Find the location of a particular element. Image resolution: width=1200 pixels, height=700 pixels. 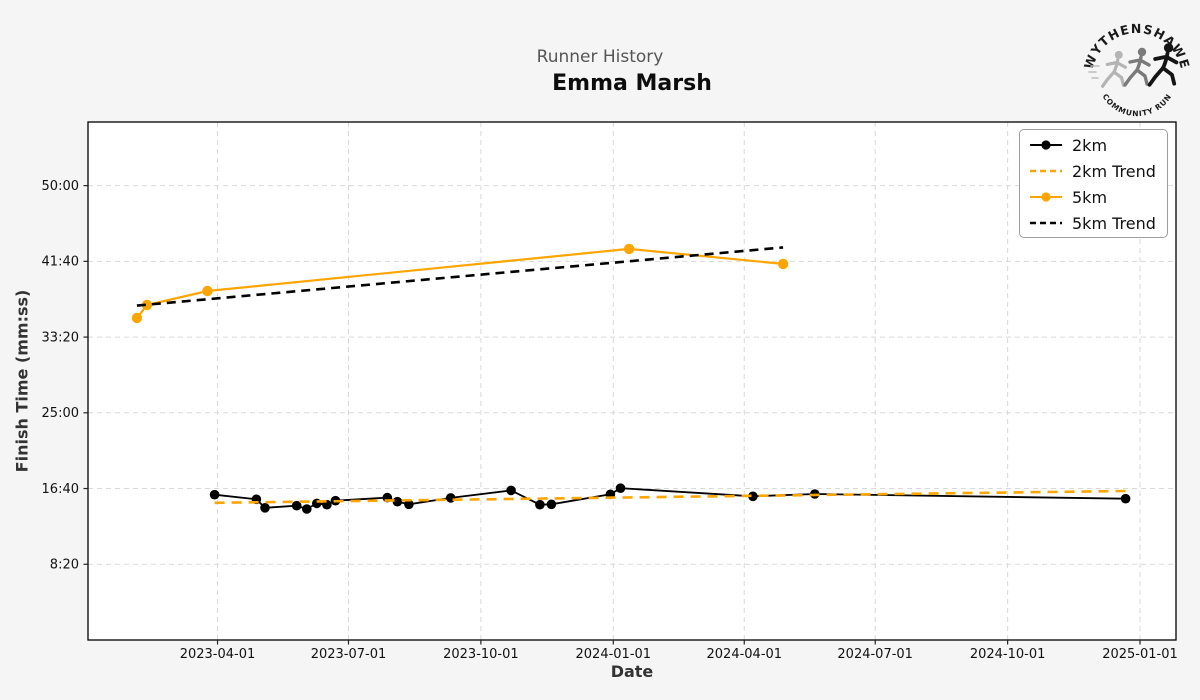

legend: 2km 2km Trend 5km 5km Trend is located at coordinates (1093, 183).